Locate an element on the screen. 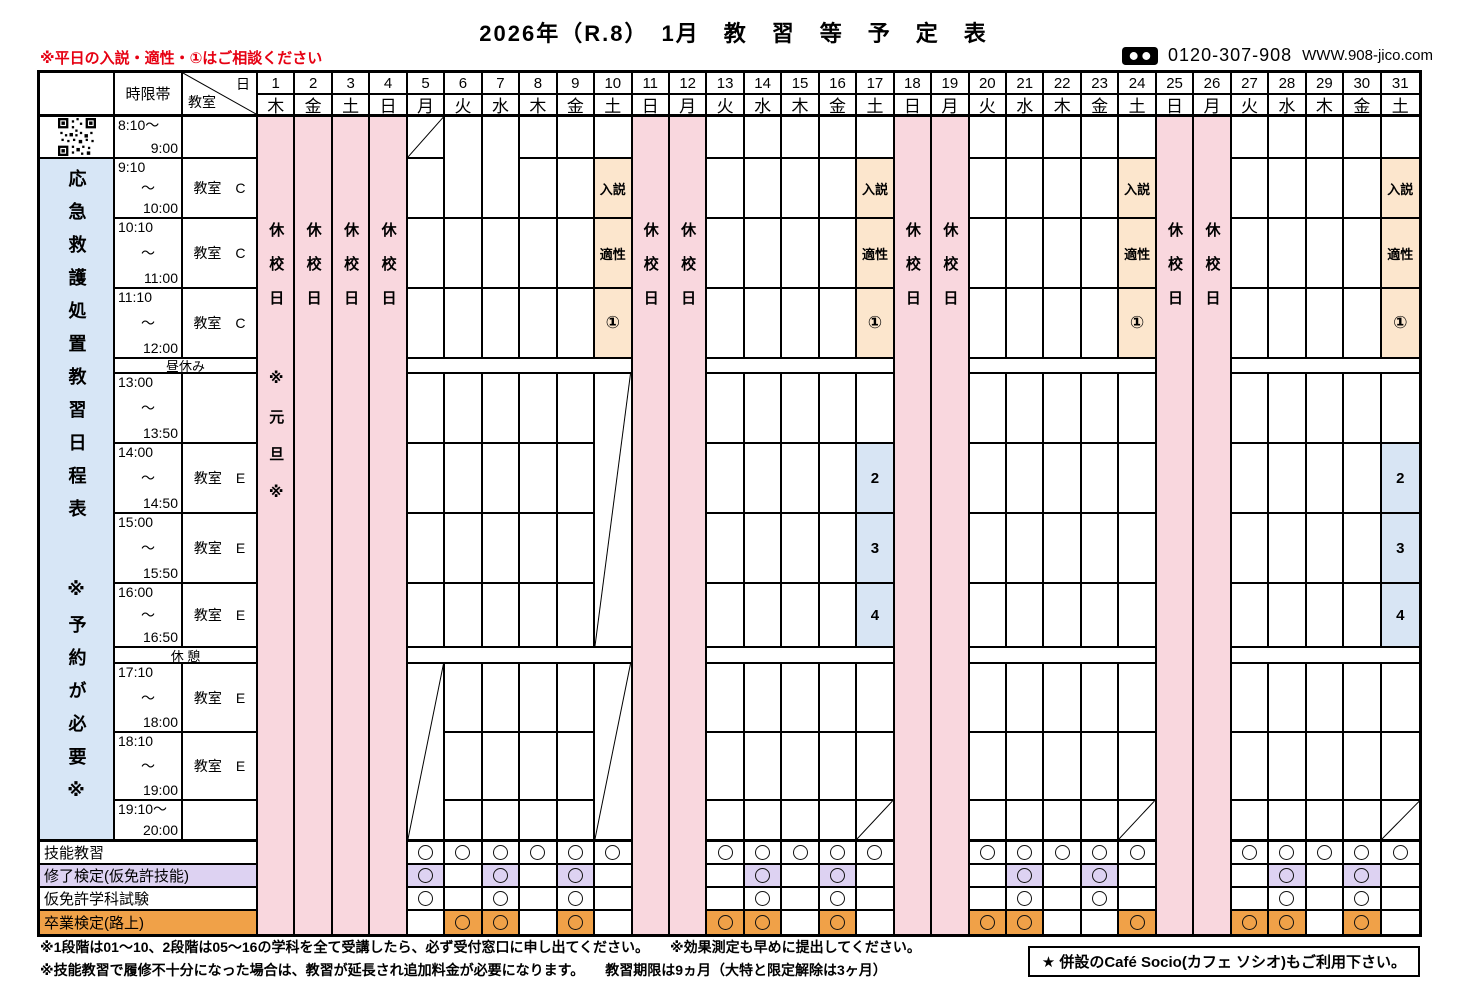 The width and height of the screenshot is (1467, 989). cell-d15-1910 is located at coordinates (801, 821).